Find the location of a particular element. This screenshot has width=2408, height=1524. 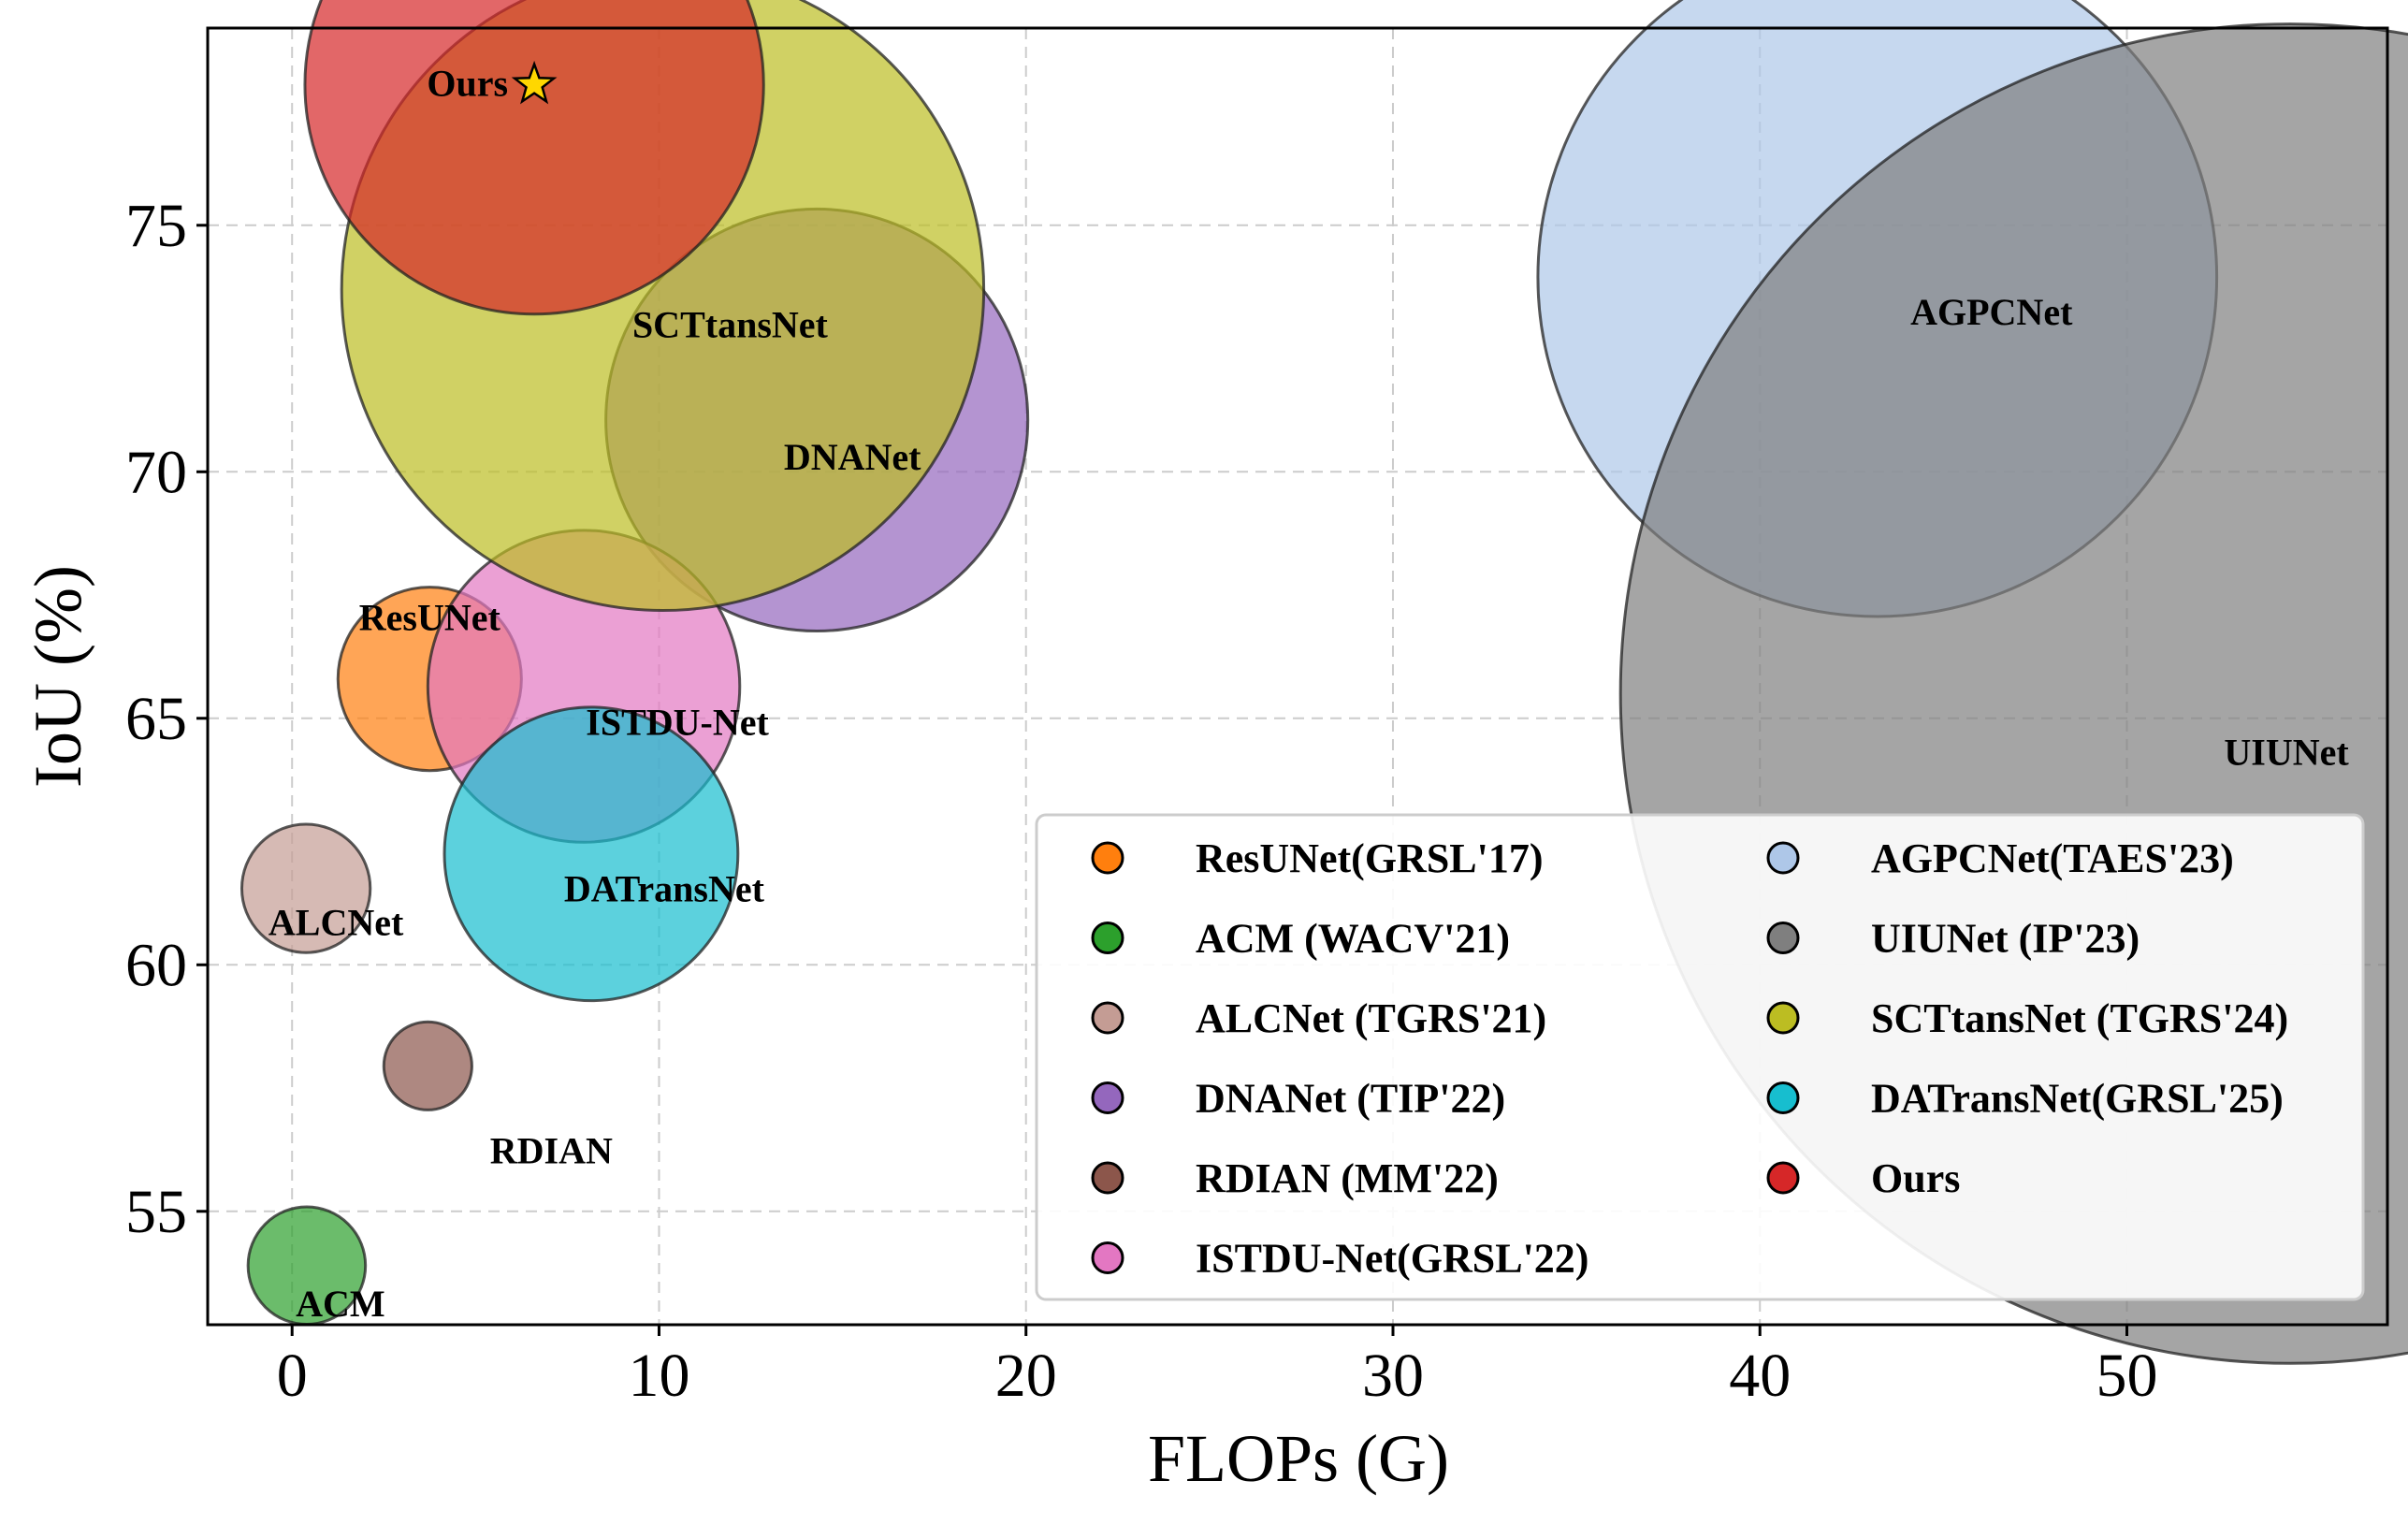

point-label-resunet: ResUNet is located at coordinates (430, 618).